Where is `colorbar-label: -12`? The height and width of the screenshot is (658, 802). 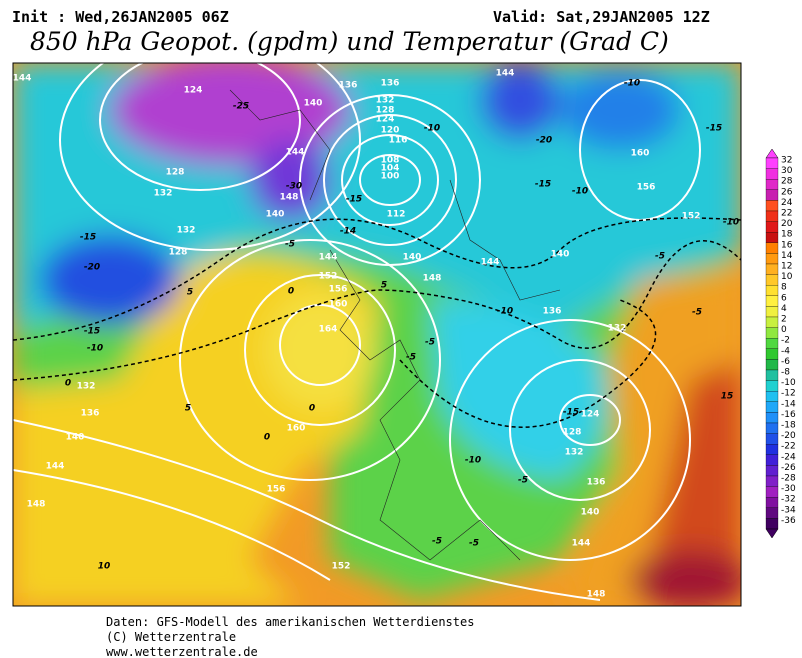 colorbar-label: -12 is located at coordinates (788, 394).